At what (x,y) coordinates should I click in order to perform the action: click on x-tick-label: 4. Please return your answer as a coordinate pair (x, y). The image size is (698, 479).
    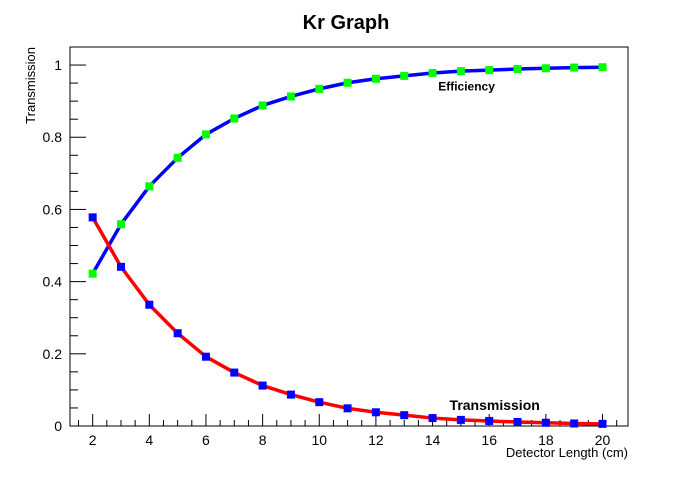
    Looking at the image, I should click on (149, 440).